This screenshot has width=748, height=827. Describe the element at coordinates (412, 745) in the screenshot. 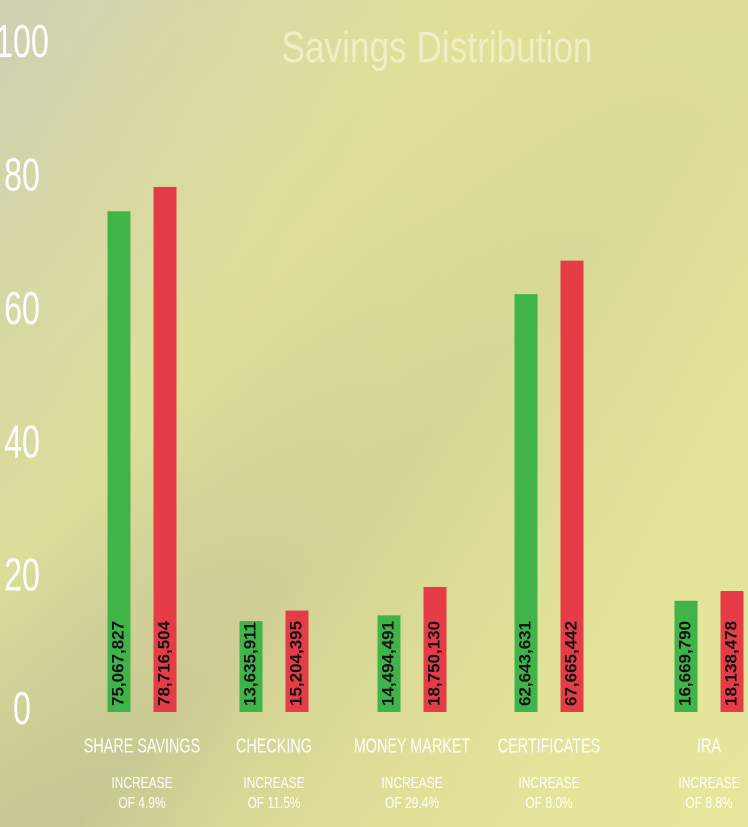

I see `x-tick-label: MONEY MARKET` at that location.